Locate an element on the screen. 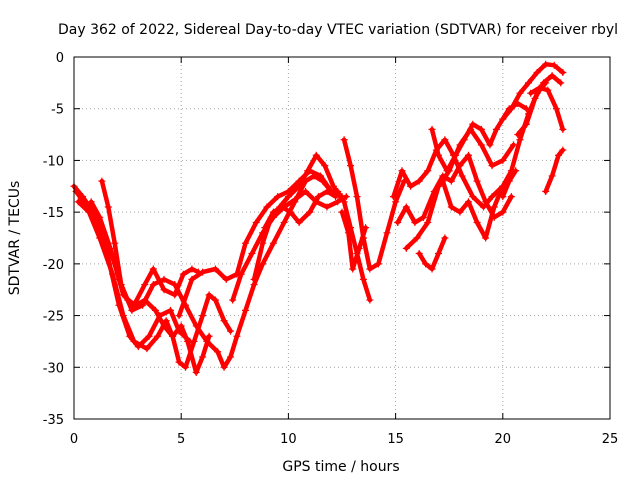 The width and height of the screenshot is (640, 480). y-tick-label: -20 is located at coordinates (53, 265).